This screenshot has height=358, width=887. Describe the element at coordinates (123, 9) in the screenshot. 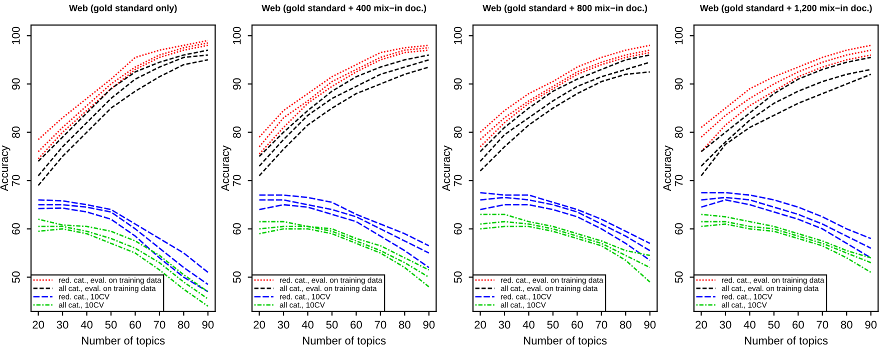

I see `chart-title: Web (gold standard only)` at that location.